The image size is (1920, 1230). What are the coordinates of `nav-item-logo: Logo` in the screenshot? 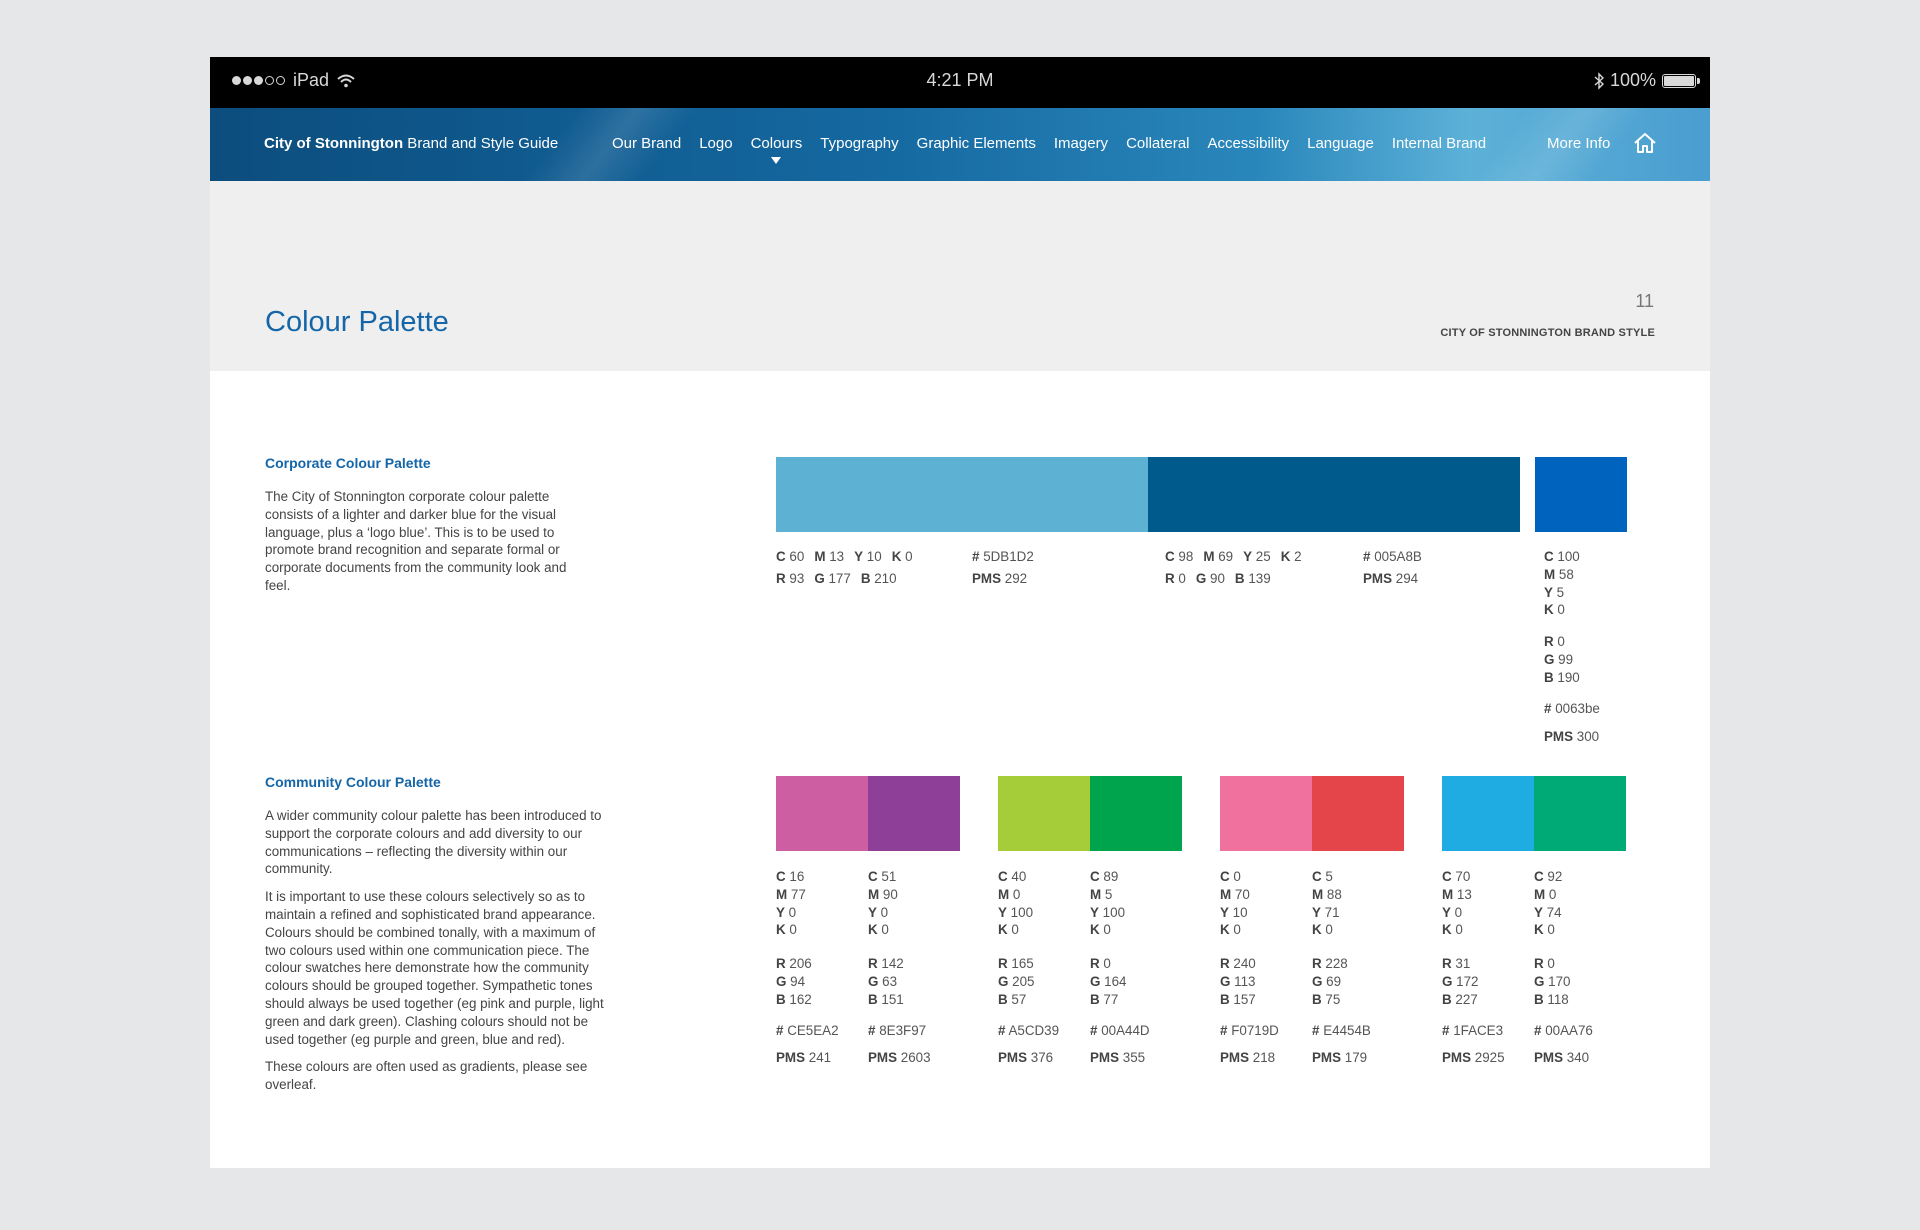 It's located at (716, 143).